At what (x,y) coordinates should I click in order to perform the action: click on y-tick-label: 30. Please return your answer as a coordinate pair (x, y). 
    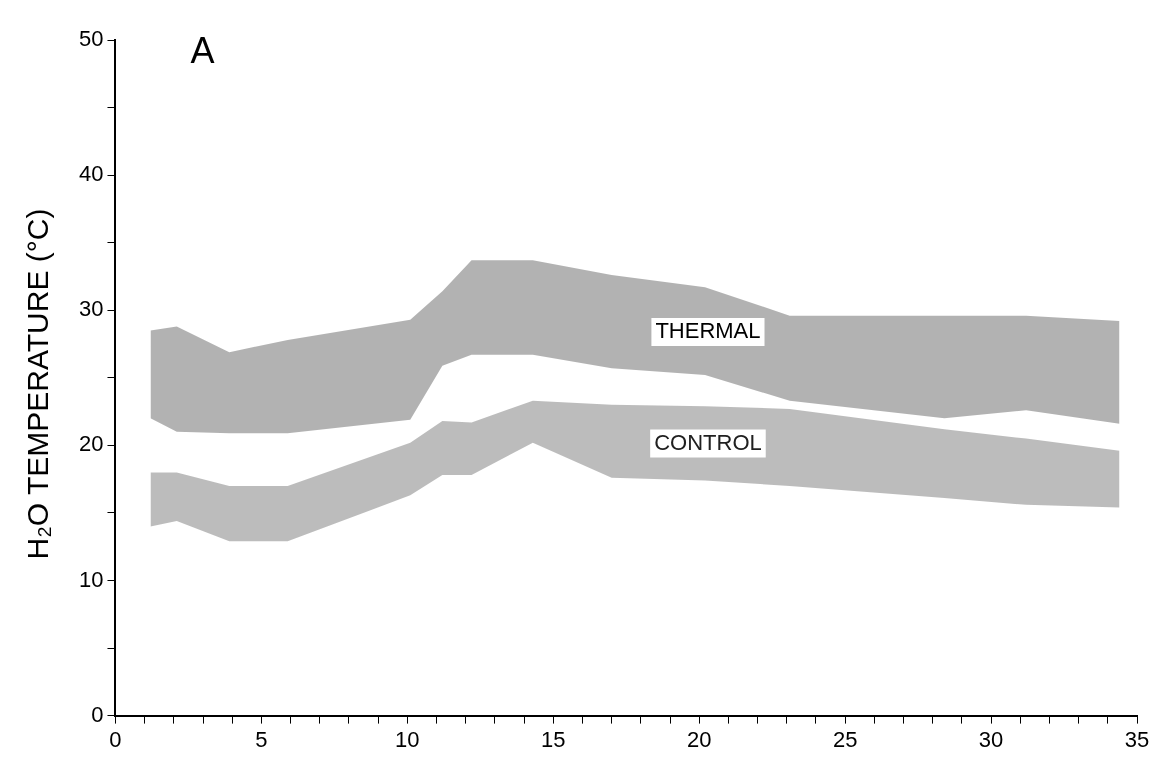
    Looking at the image, I should click on (91, 309).